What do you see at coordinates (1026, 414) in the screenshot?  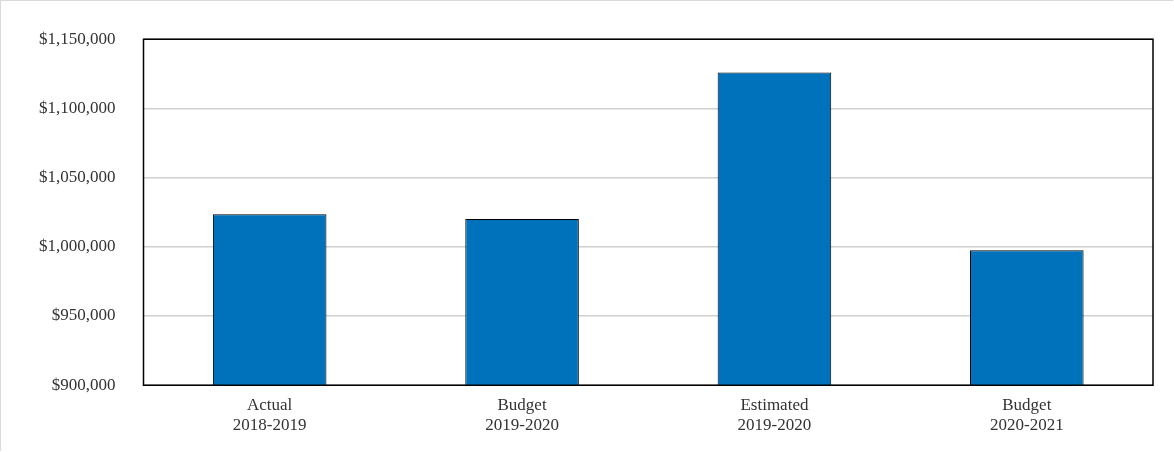 I see `x-tick-label: Budget 2020-2021` at bounding box center [1026, 414].